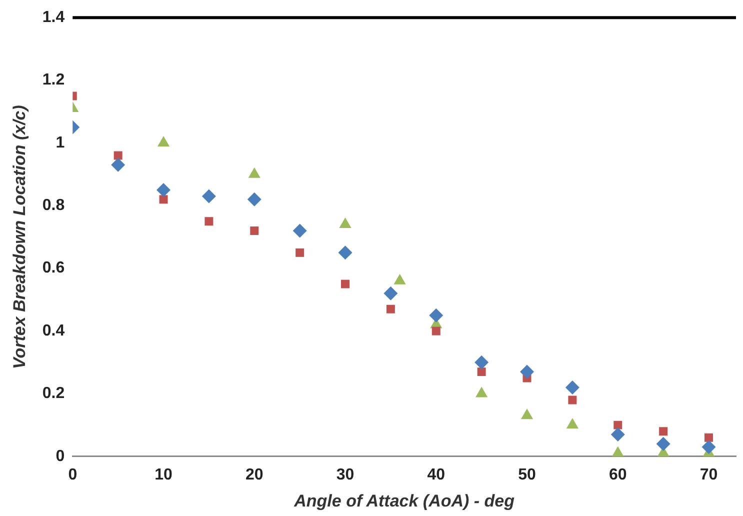 This screenshot has width=743, height=516. I want to click on y-tick-label: 1.2, so click(53, 80).